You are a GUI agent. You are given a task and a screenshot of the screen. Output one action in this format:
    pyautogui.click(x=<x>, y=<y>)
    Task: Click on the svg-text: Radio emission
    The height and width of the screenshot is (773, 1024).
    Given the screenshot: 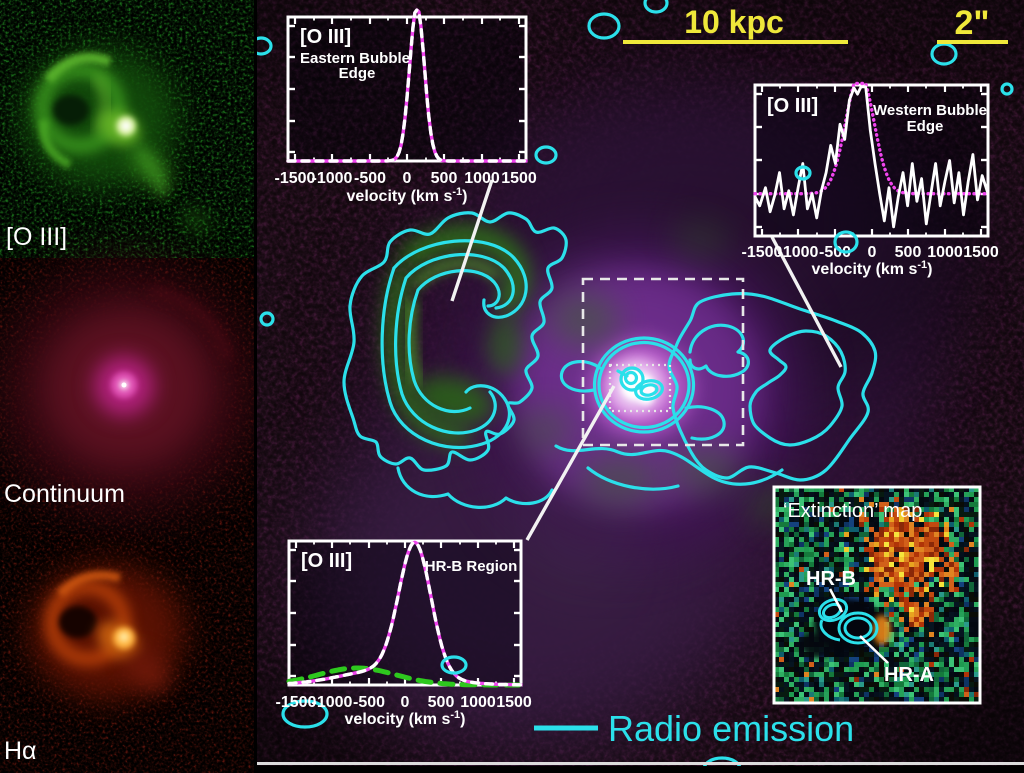 What is the action you would take?
    pyautogui.click(x=731, y=728)
    